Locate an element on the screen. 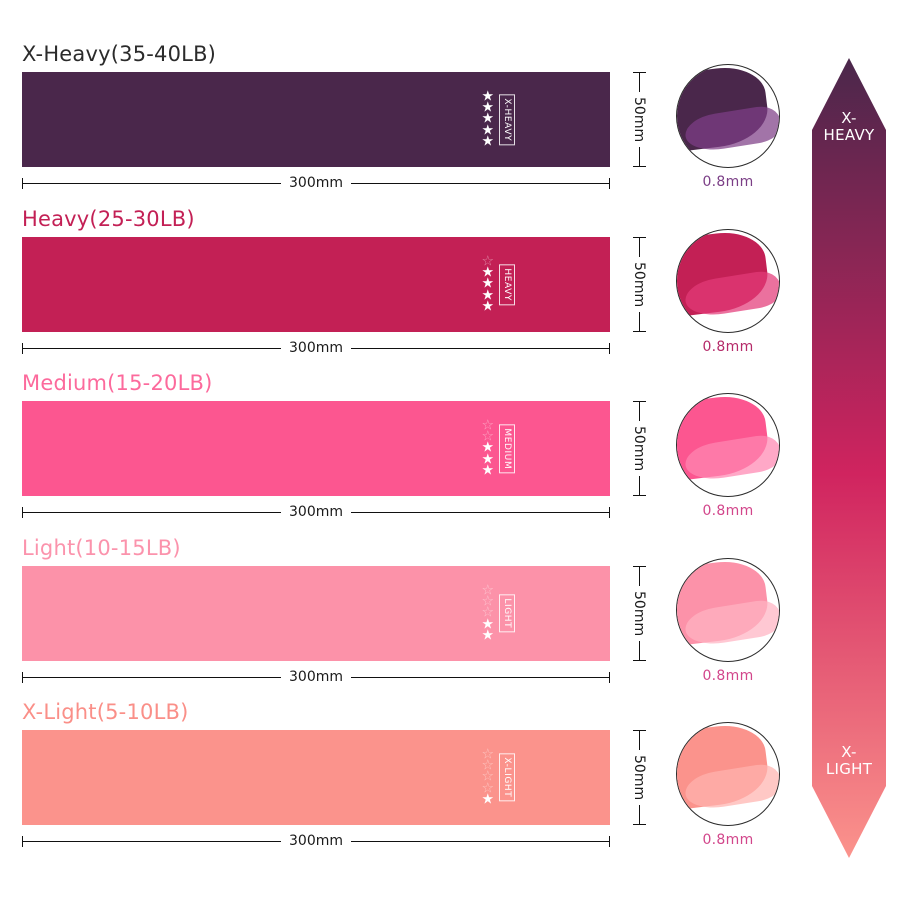 The image size is (900, 900). strength-gradient-arrow: X- HEAVY X- LIGHT is located at coordinates (849, 458).